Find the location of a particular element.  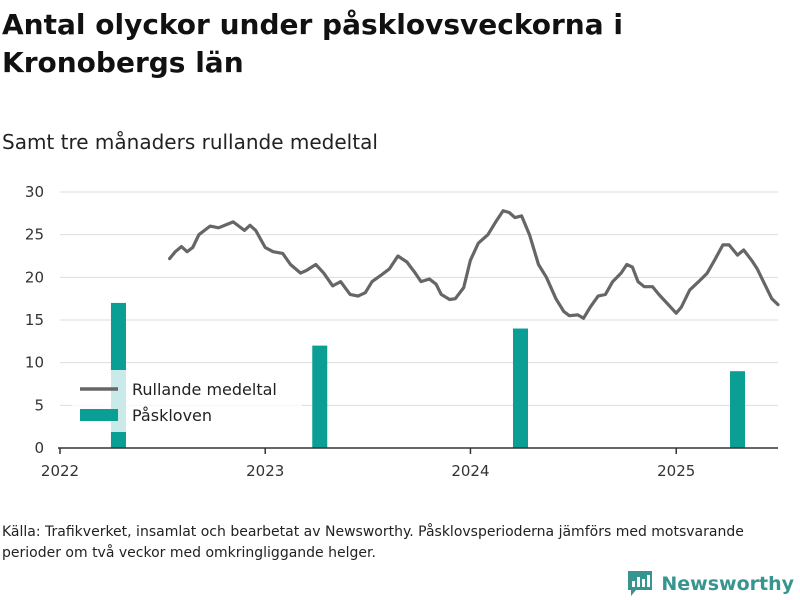

y-tick-label: 20 is located at coordinates (34, 277).